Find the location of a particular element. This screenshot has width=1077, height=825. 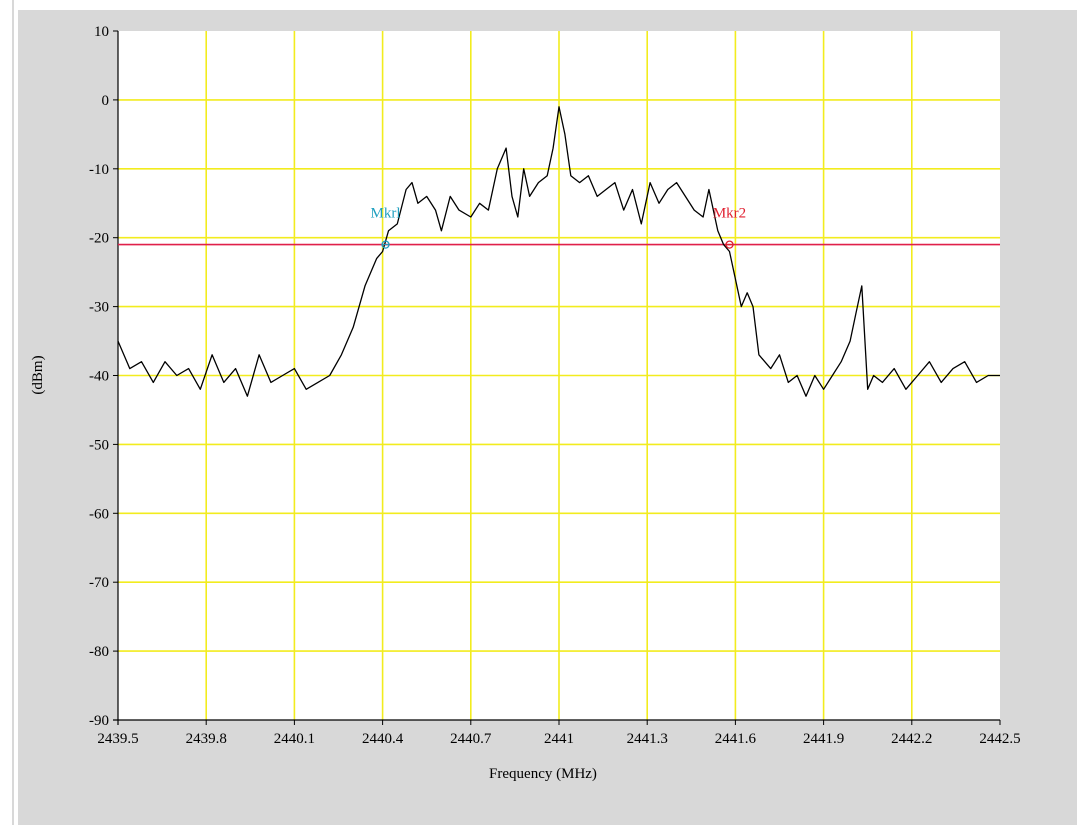

y-axis-title: (dBm) is located at coordinates (38, 374).